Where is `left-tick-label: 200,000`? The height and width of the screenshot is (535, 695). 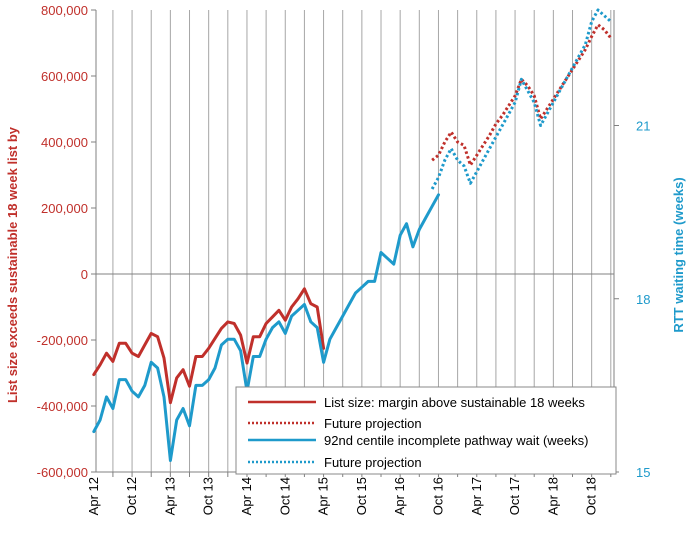
left-tick-label: 200,000 is located at coordinates (64, 208).